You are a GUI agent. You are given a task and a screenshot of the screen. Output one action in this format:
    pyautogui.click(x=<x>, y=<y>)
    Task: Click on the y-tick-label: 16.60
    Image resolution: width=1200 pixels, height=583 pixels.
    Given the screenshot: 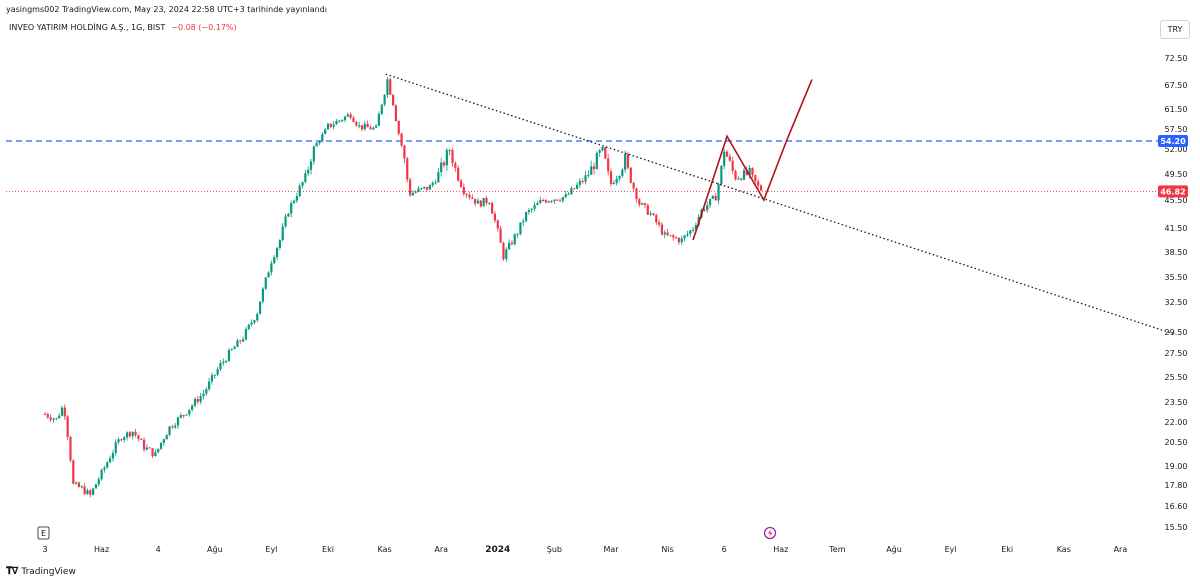 What is the action you would take?
    pyautogui.click(x=1176, y=506)
    